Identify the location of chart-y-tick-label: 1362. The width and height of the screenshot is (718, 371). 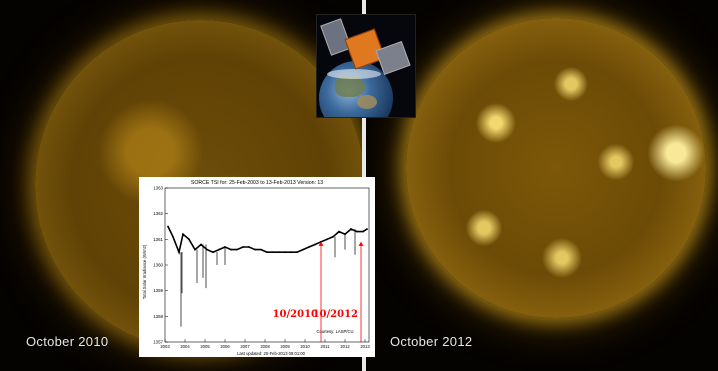
(158, 213).